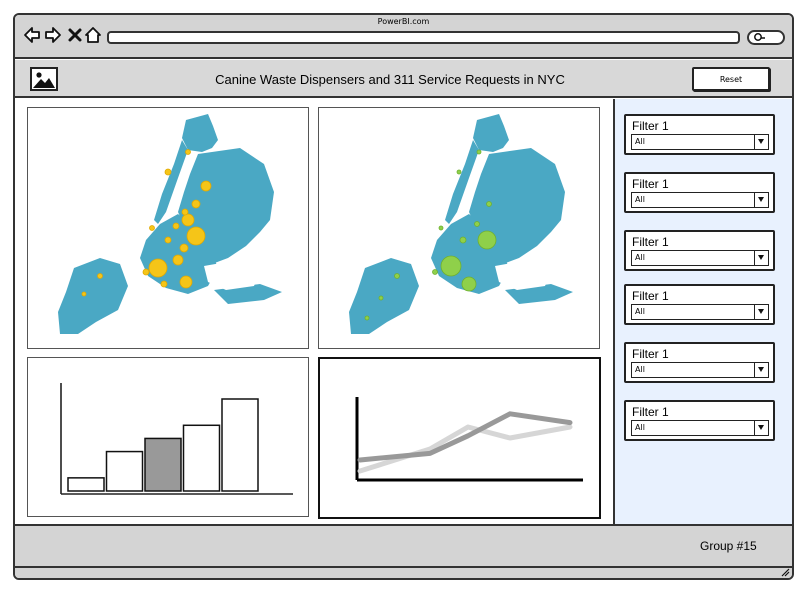  I want to click on reset-button: Reset, so click(731, 79).